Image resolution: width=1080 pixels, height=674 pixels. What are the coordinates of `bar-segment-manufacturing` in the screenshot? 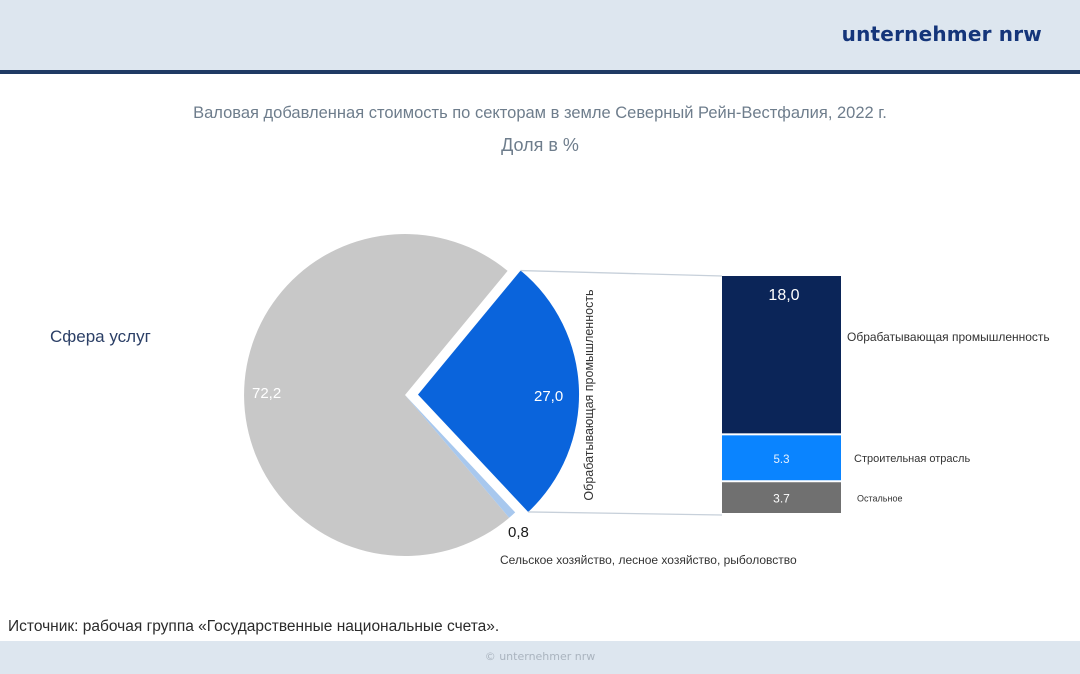 It's located at (781, 355).